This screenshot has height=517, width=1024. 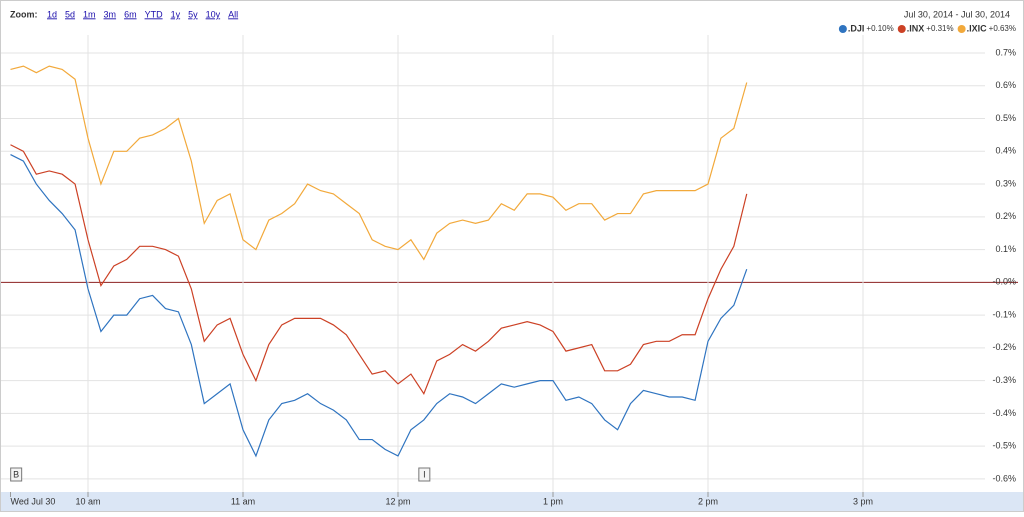 I want to click on zoom-option: YTD, so click(x=154, y=14).